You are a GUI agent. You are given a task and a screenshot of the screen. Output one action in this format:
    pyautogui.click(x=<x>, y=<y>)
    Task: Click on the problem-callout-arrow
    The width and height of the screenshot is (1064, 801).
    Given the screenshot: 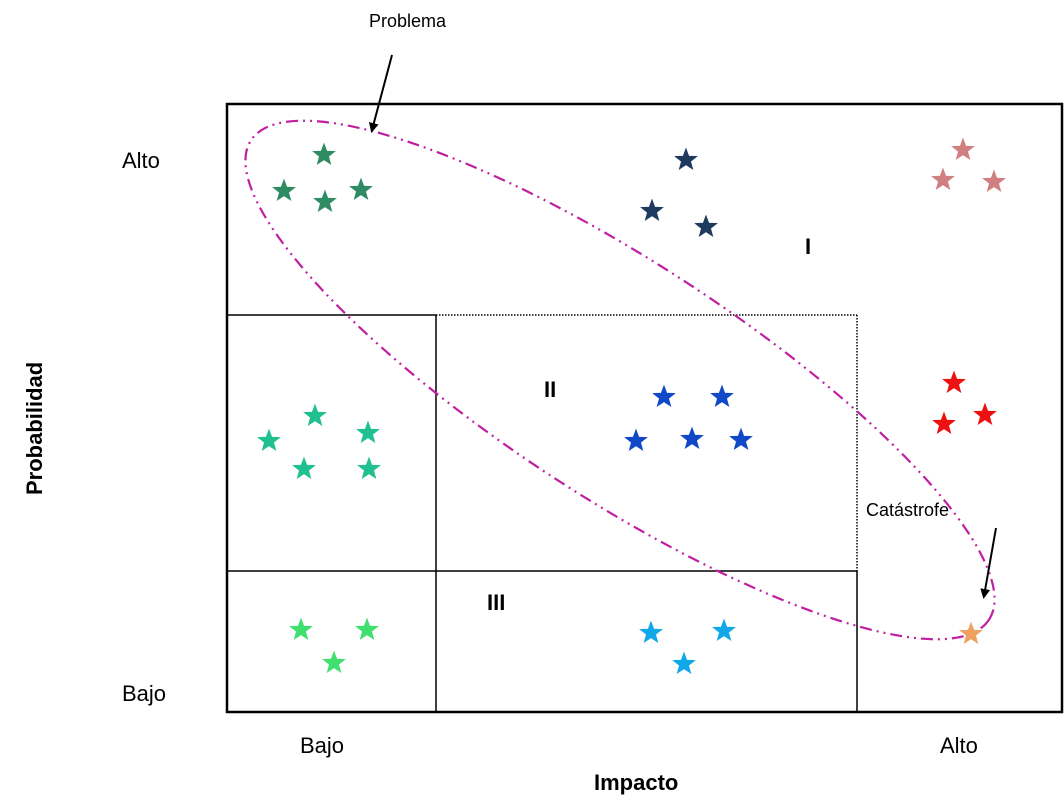 What is the action you would take?
    pyautogui.click(x=380, y=93)
    